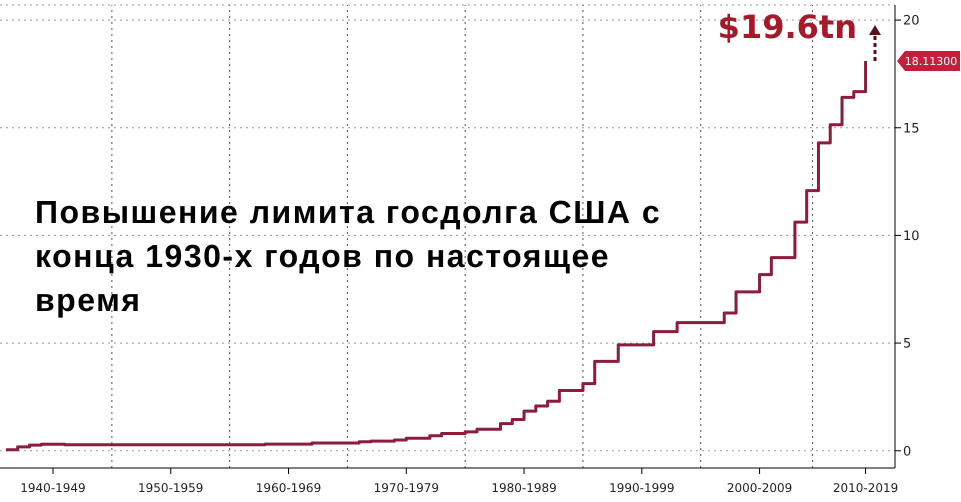  Describe the element at coordinates (911, 21) in the screenshot. I see `y-tick-label: 20` at that location.